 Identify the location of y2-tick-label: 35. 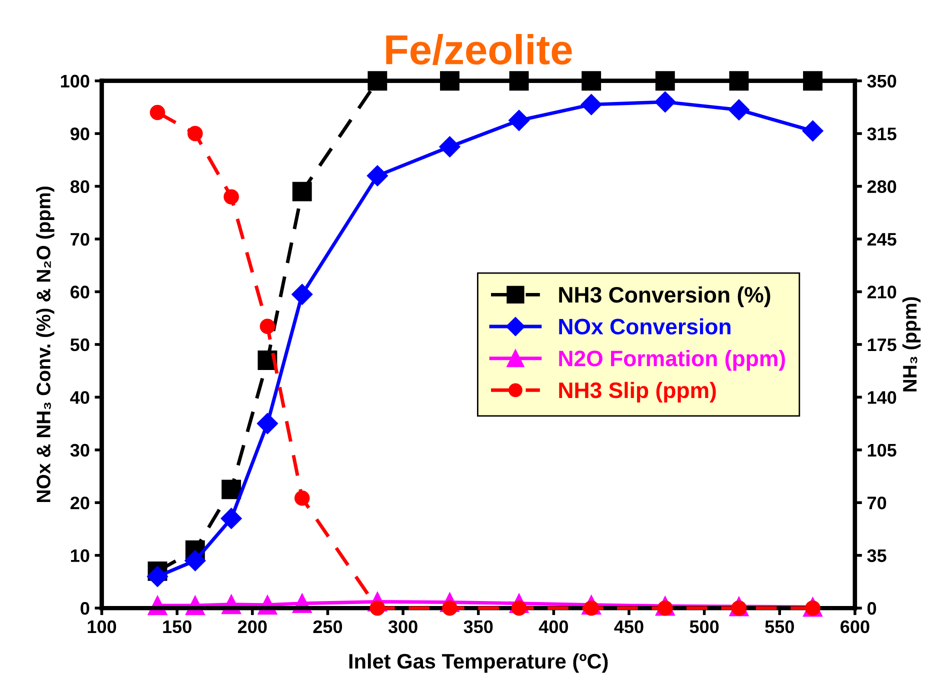
(876, 555).